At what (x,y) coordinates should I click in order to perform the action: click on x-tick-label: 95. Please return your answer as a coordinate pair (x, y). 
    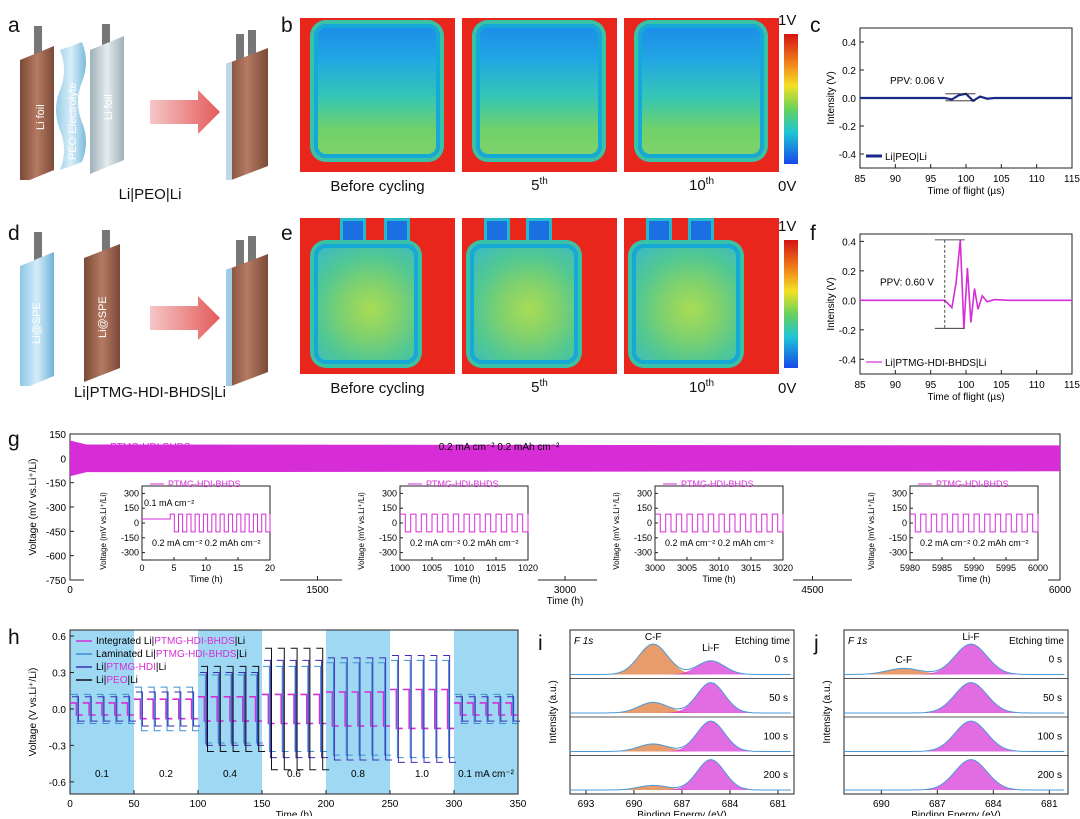
    Looking at the image, I should click on (931, 179).